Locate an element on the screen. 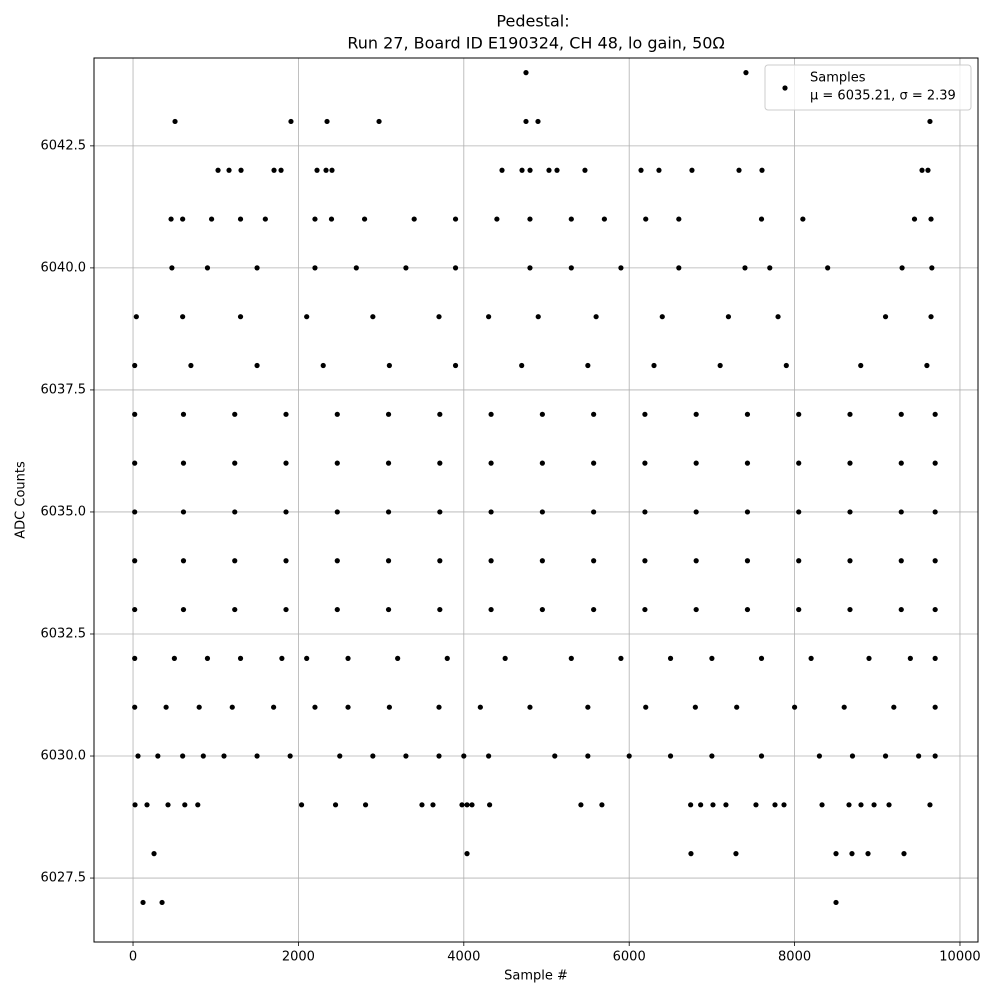  x-tick-label: 0 is located at coordinates (133, 957).